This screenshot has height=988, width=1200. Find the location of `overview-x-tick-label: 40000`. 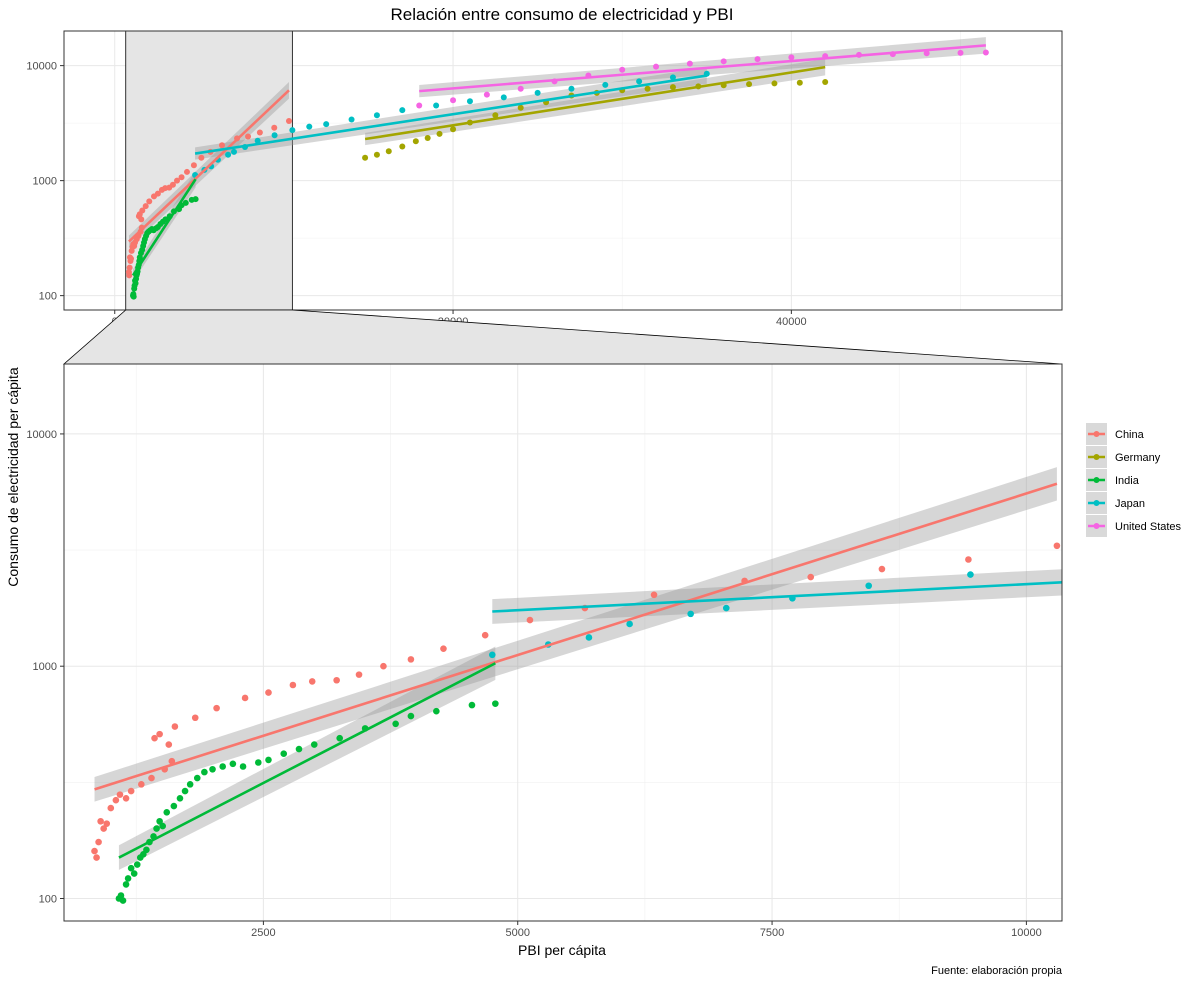

overview-x-tick-label: 40000 is located at coordinates (791, 322).